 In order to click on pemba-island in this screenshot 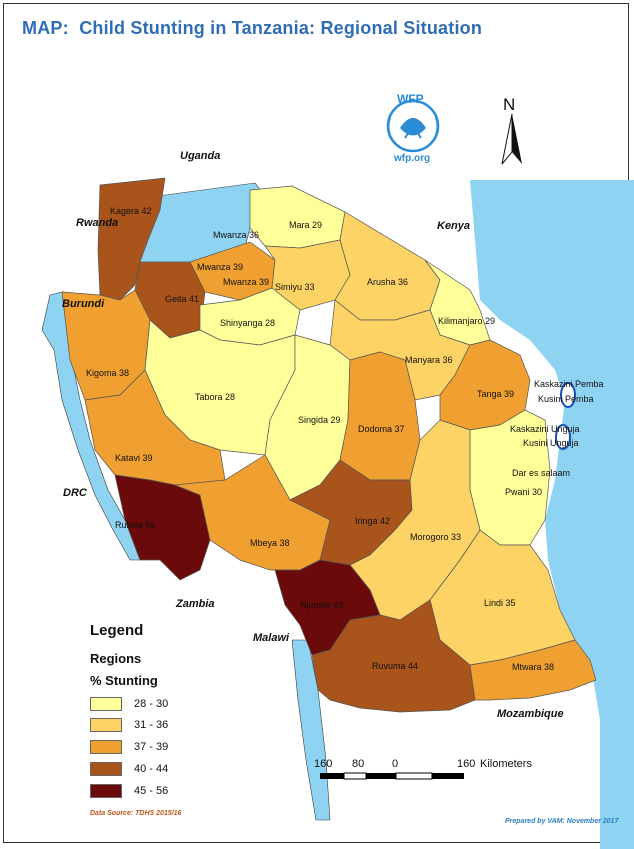, I will do `click(568, 395)`.